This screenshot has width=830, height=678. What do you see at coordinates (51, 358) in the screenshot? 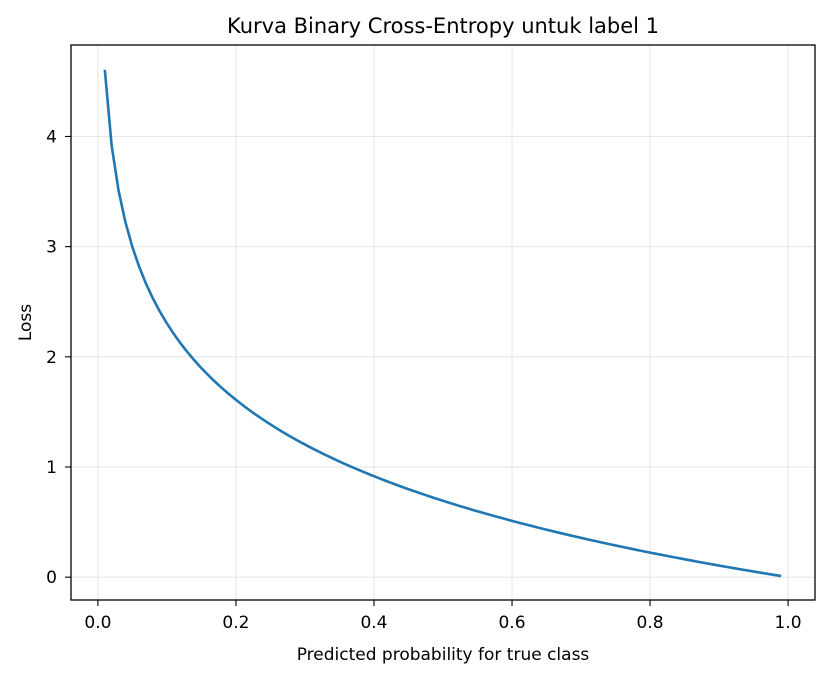
I see `y-tick-label: 2` at bounding box center [51, 358].